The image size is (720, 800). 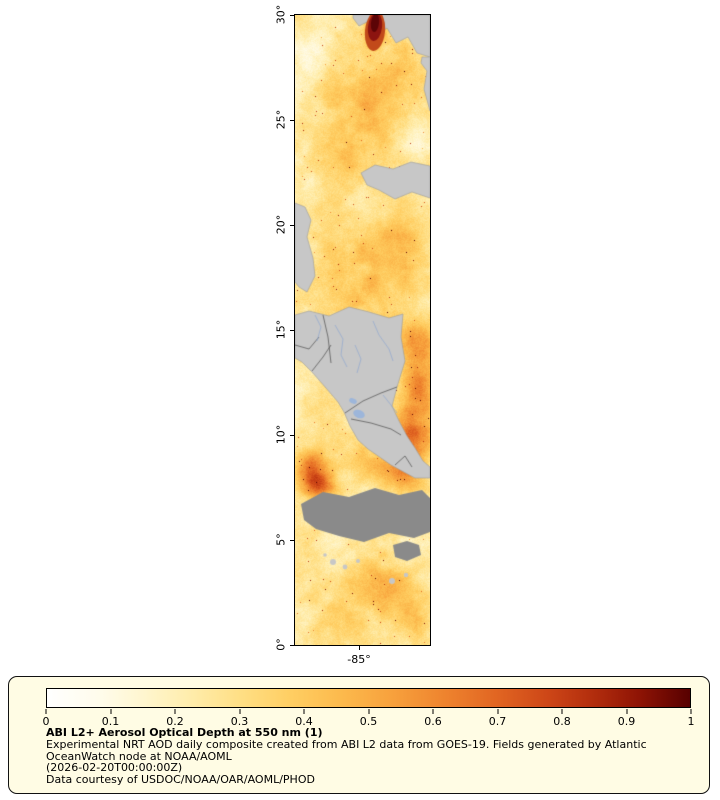 I want to click on legend-line: (2026-02-20T00:00:00Z), so click(x=114, y=767).